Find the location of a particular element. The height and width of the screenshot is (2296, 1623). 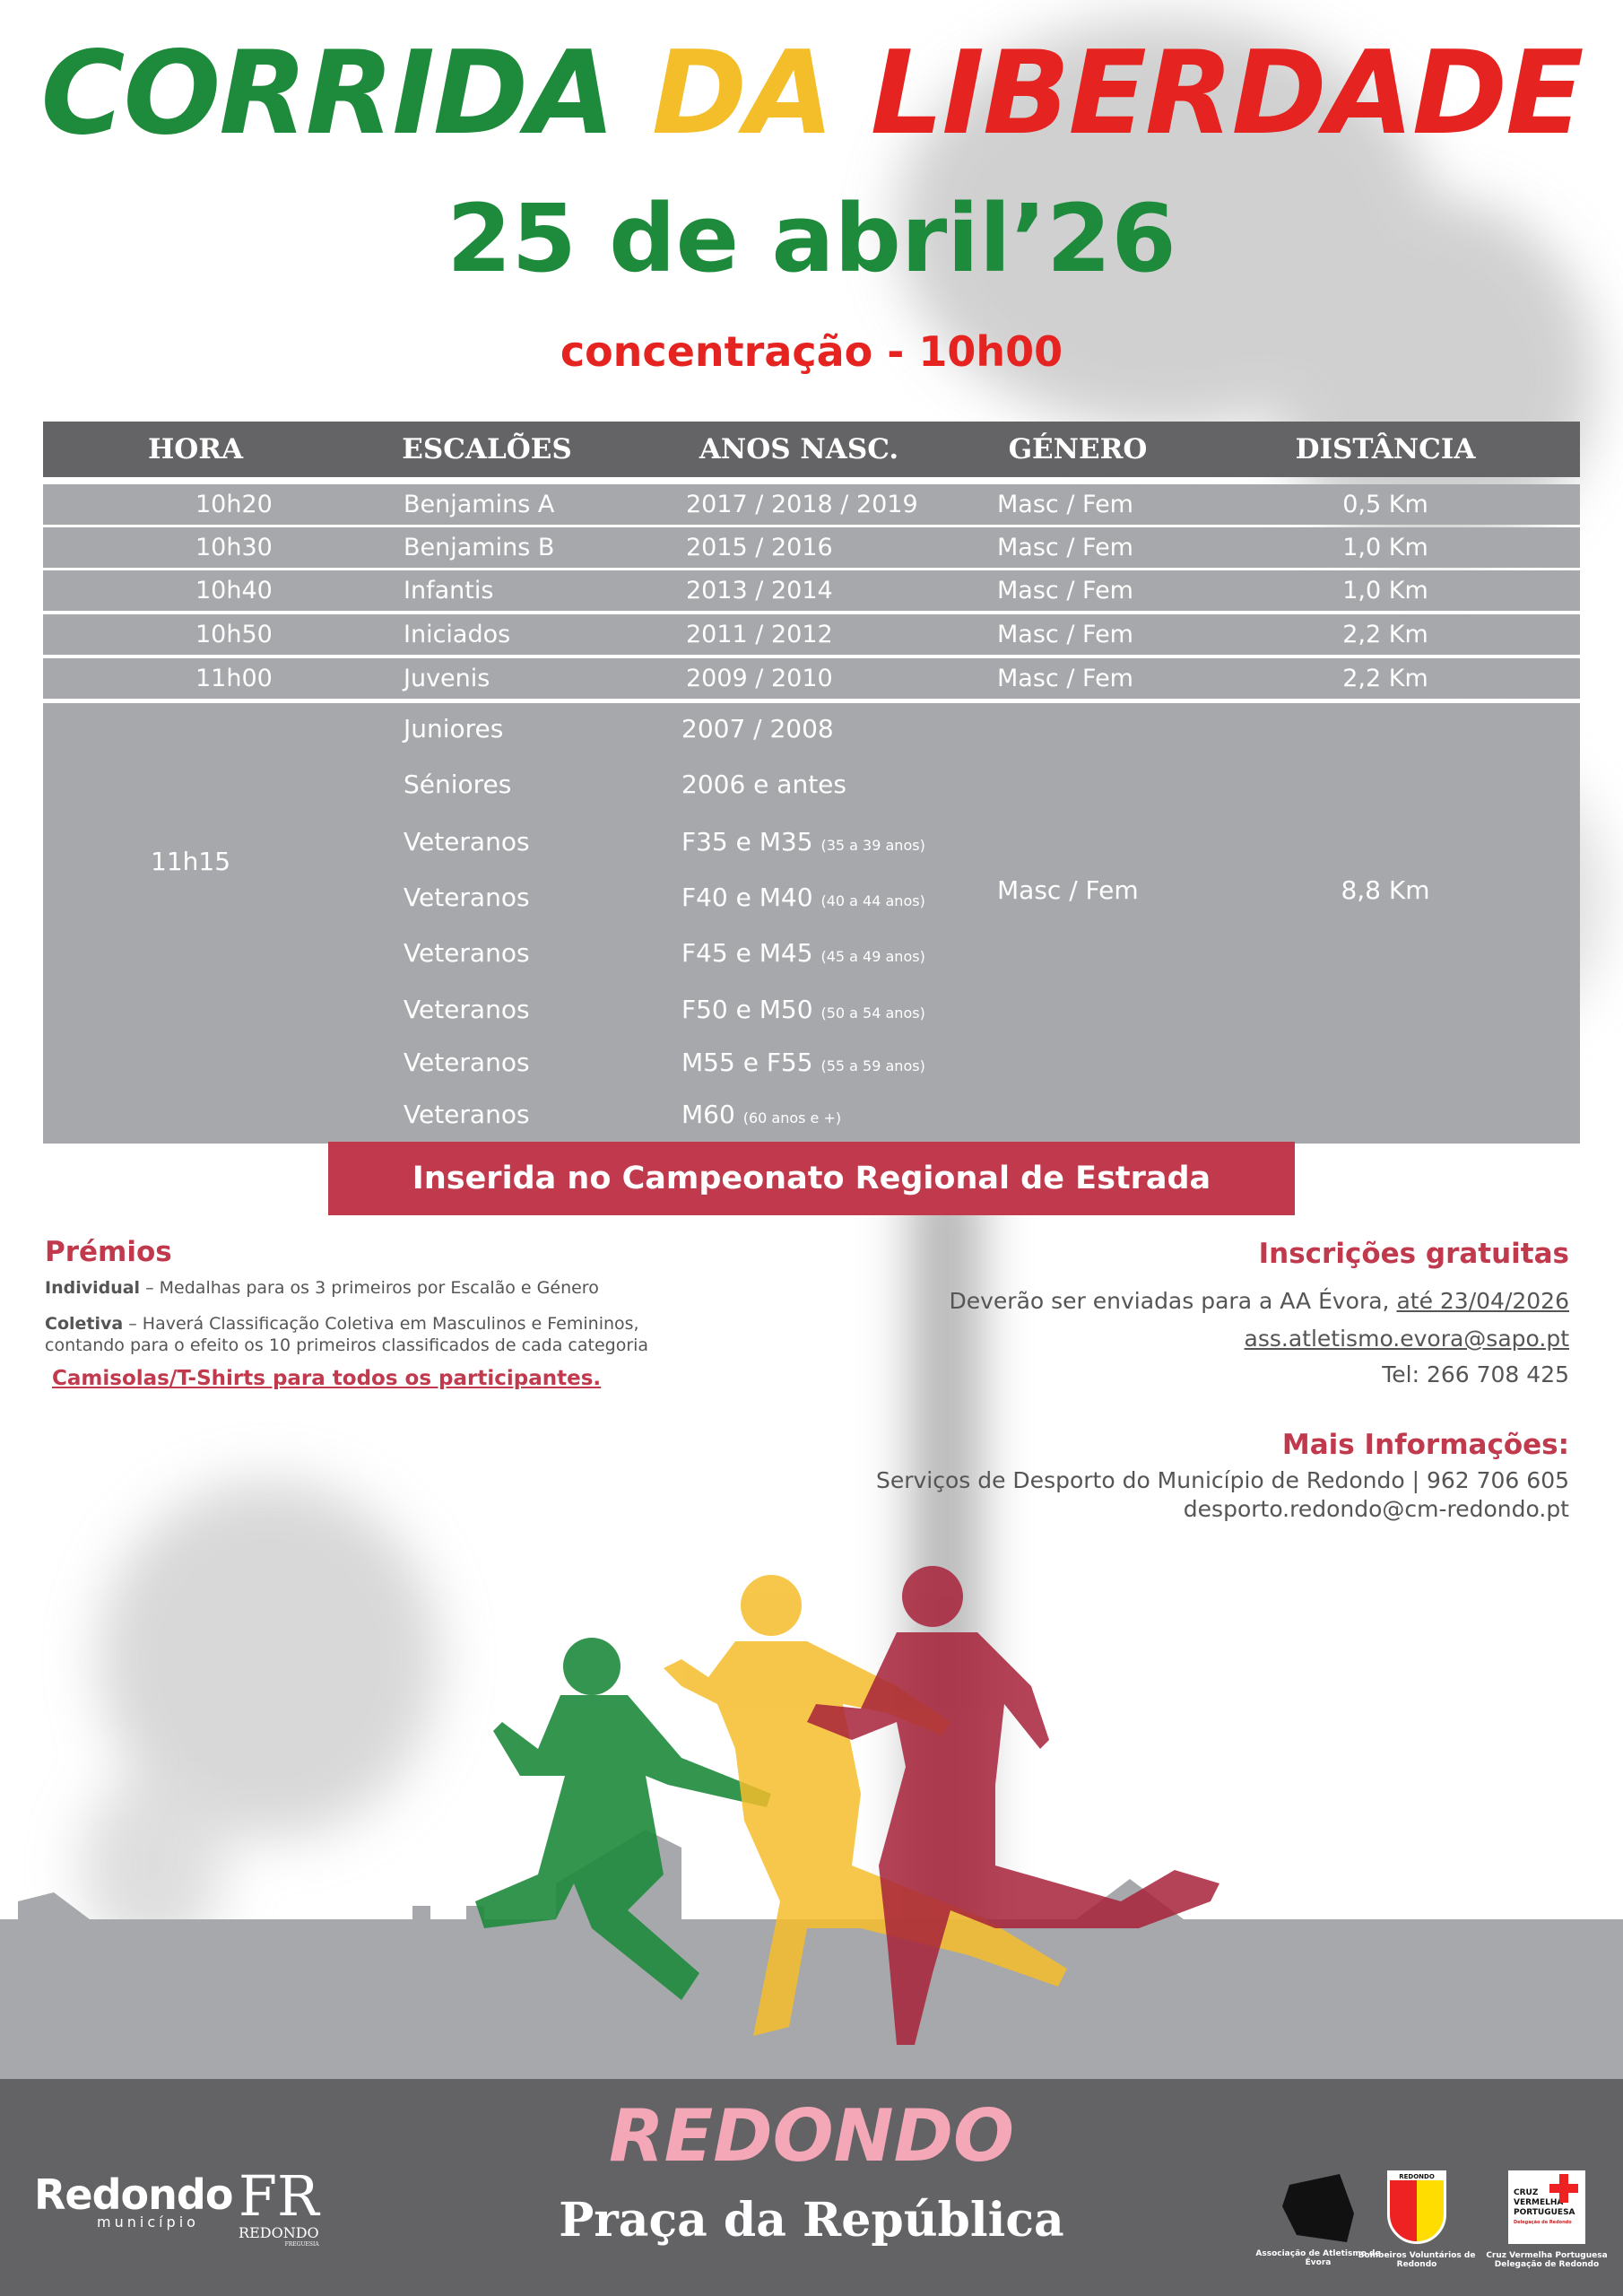

group-anos: 2006 e antes is located at coordinates (763, 784).